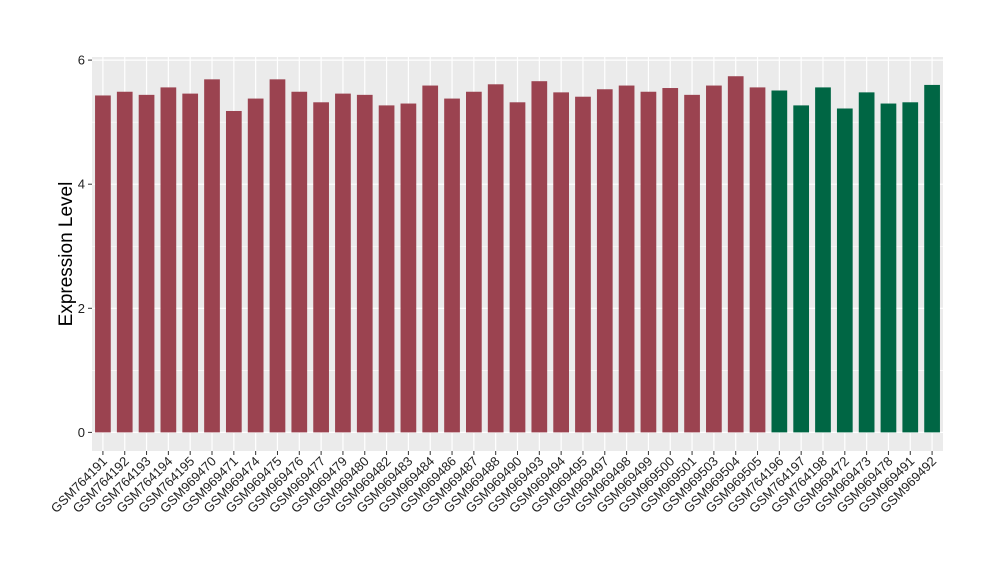 The height and width of the screenshot is (580, 1000). I want to click on bar-GSM969487, so click(474, 262).